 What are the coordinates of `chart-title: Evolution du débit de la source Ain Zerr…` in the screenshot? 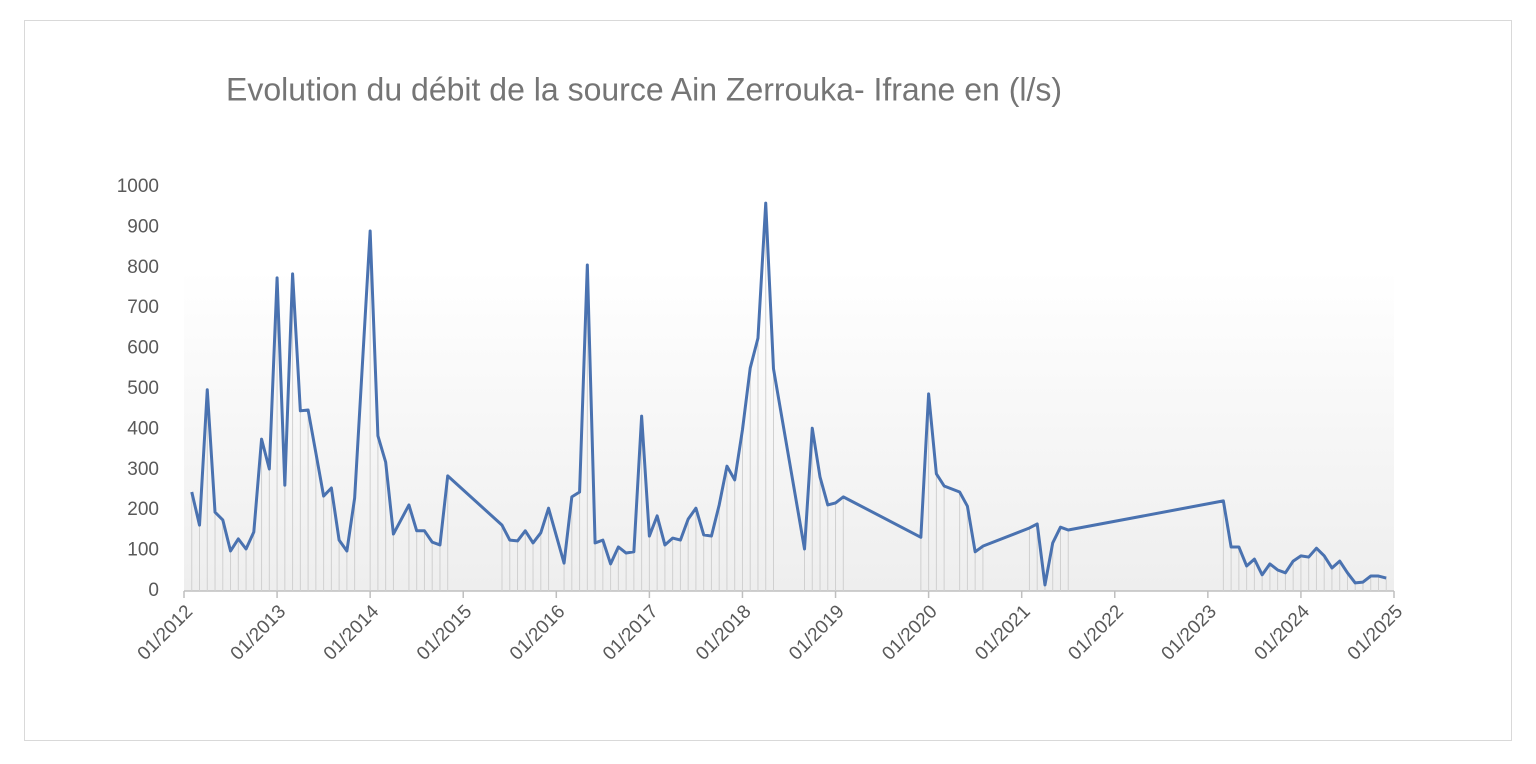 It's located at (644, 89).